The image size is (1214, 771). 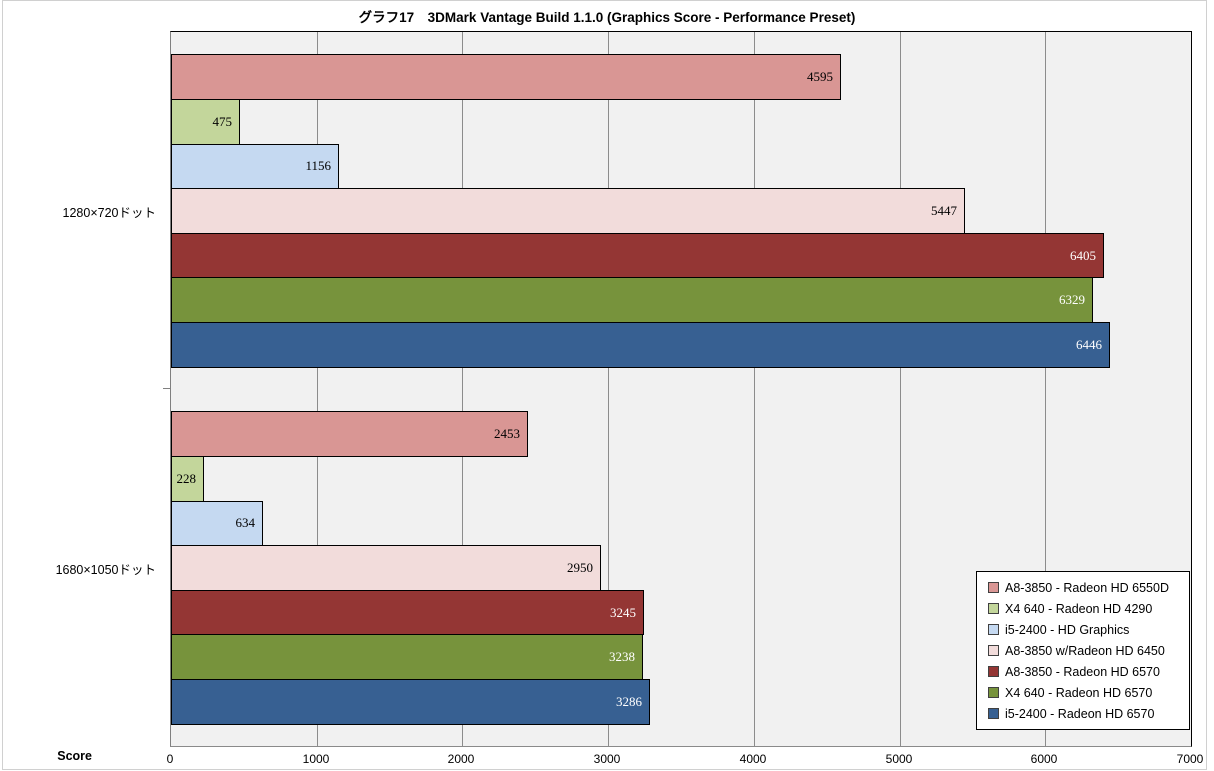 What do you see at coordinates (407, 657) in the screenshot?
I see `bar-X4 640 - Radeon HD 6570-1680×1050ドット: 3238` at bounding box center [407, 657].